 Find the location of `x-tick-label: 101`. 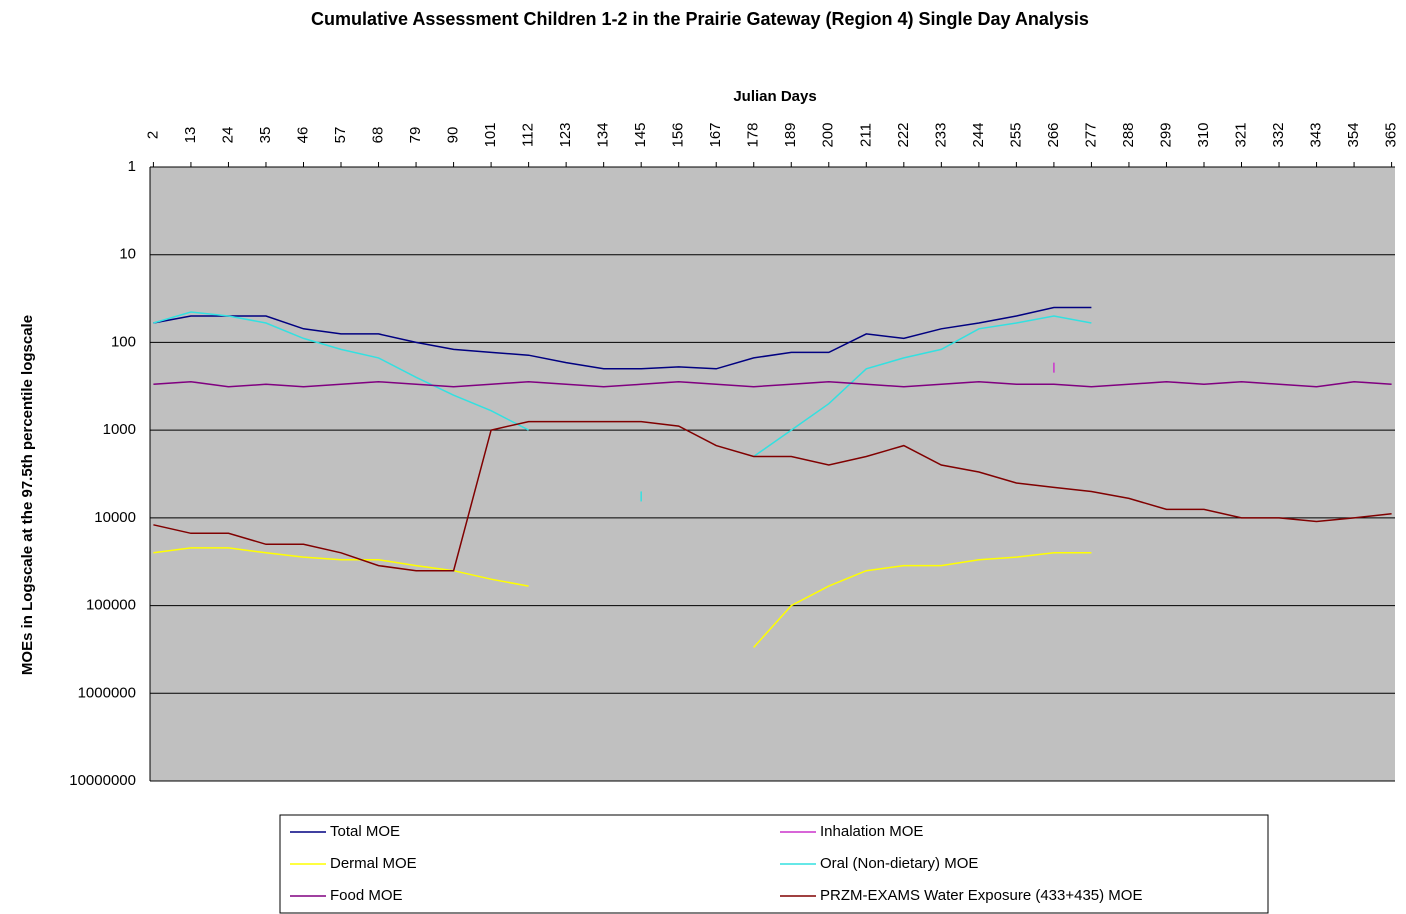

x-tick-label: 101 is located at coordinates (490, 134).